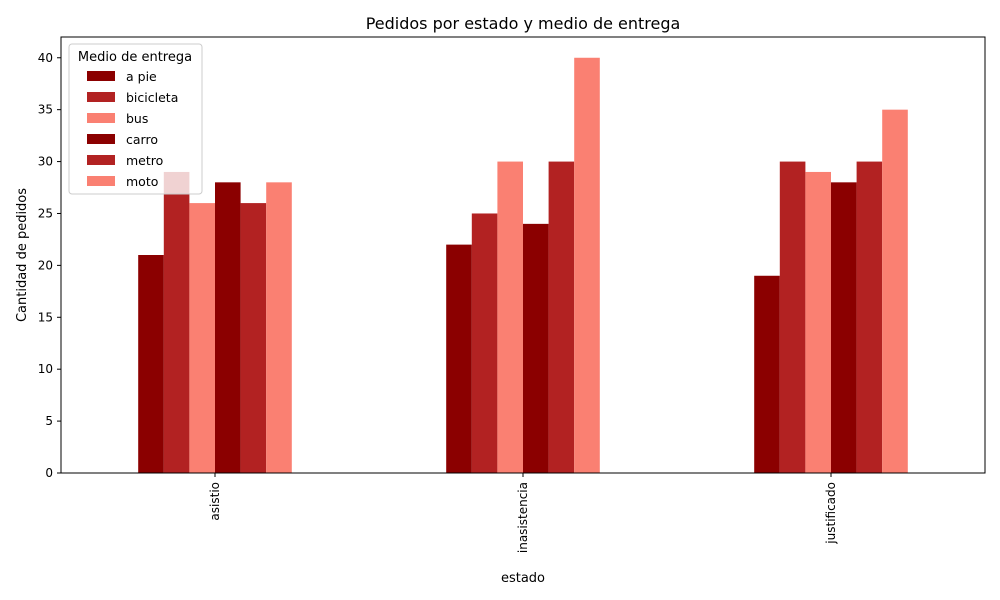  Describe the element at coordinates (22, 255) in the screenshot. I see `y-axis-label: Cantidad de pedidos` at that location.